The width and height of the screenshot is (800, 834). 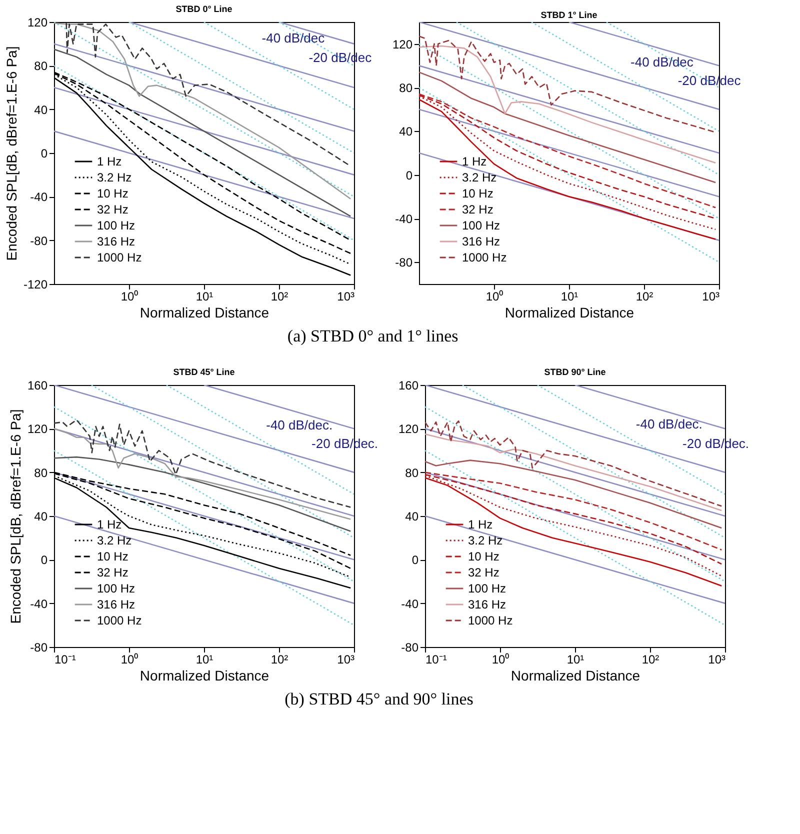 I want to click on chart-title: STBD 45° Line, so click(x=204, y=372).